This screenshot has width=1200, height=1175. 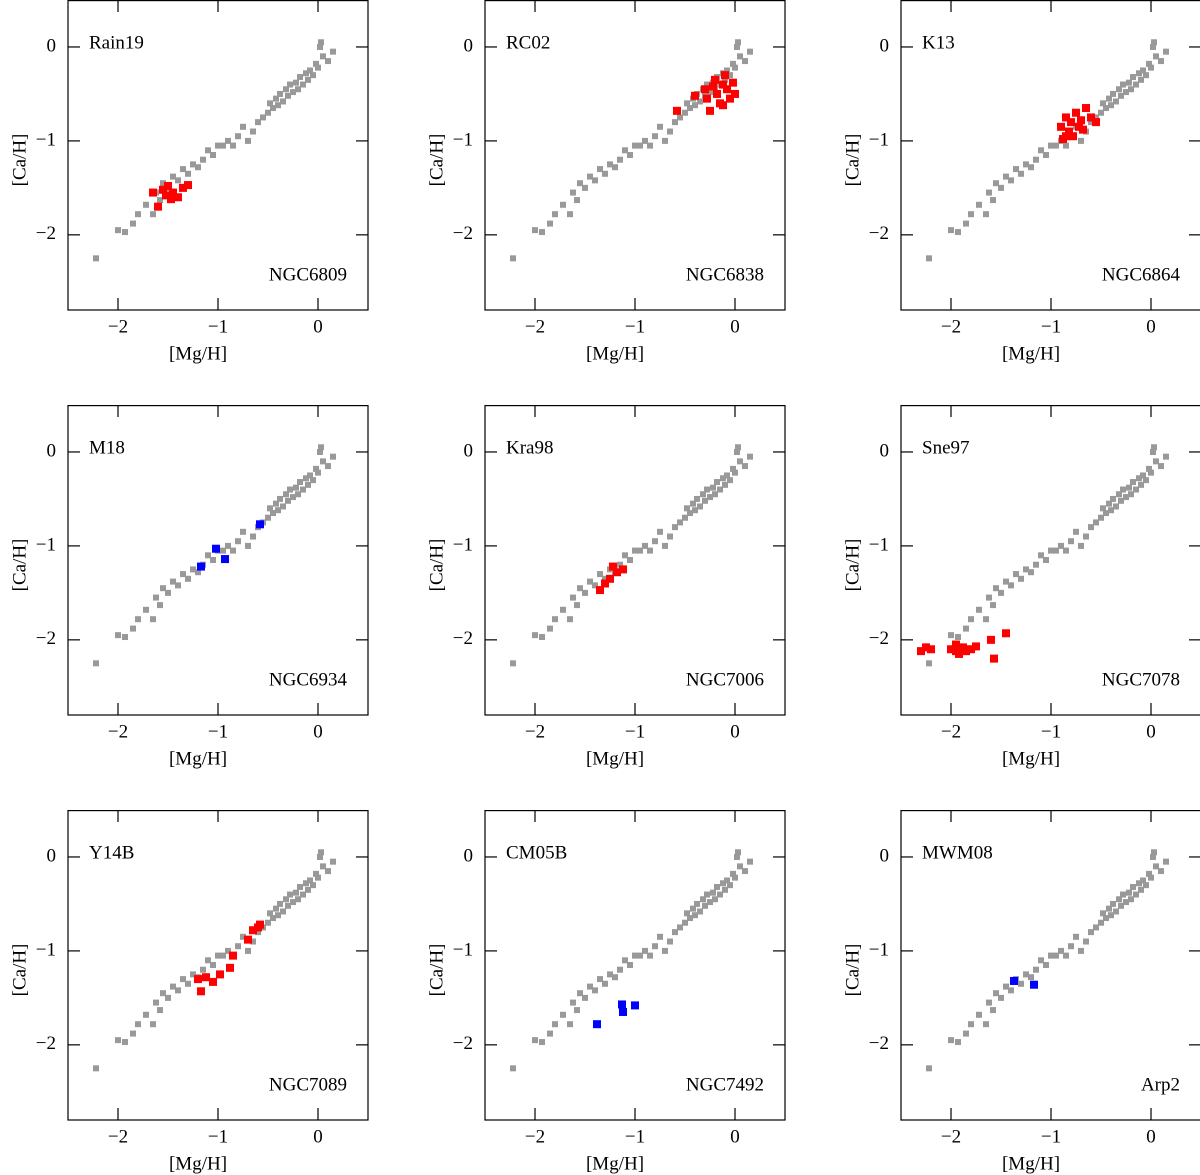 I want to click on x-tick-label: −2, so click(x=951, y=731).